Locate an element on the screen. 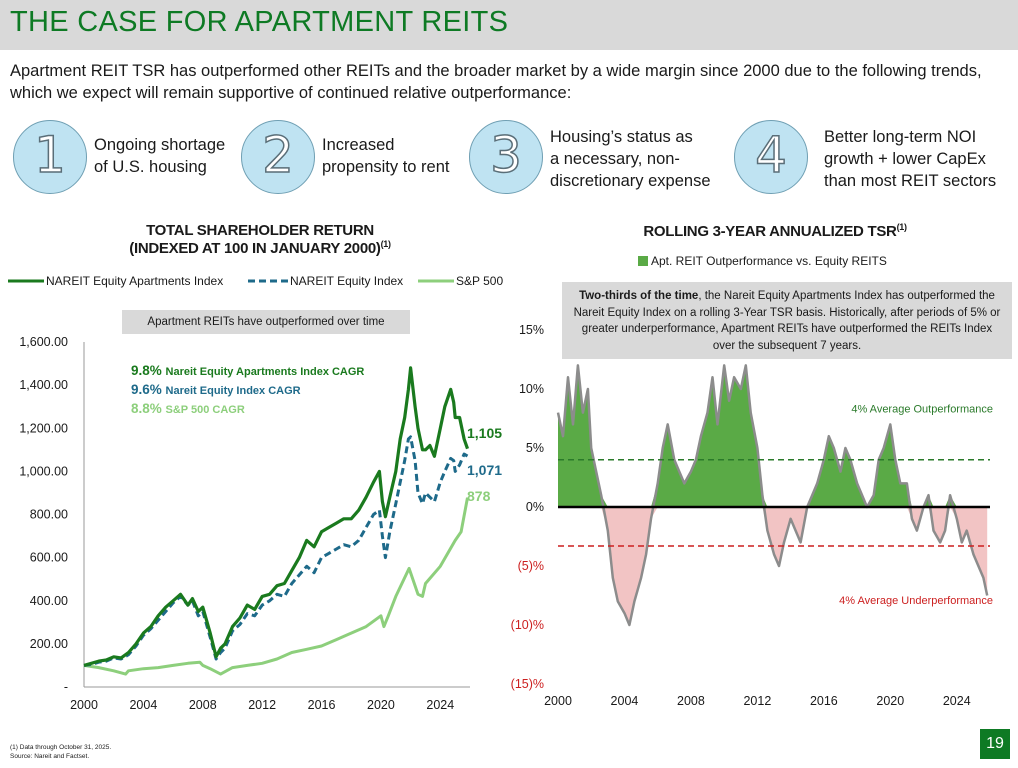 The width and height of the screenshot is (1018, 768). pillar-line: discretionary expense is located at coordinates (630, 181).